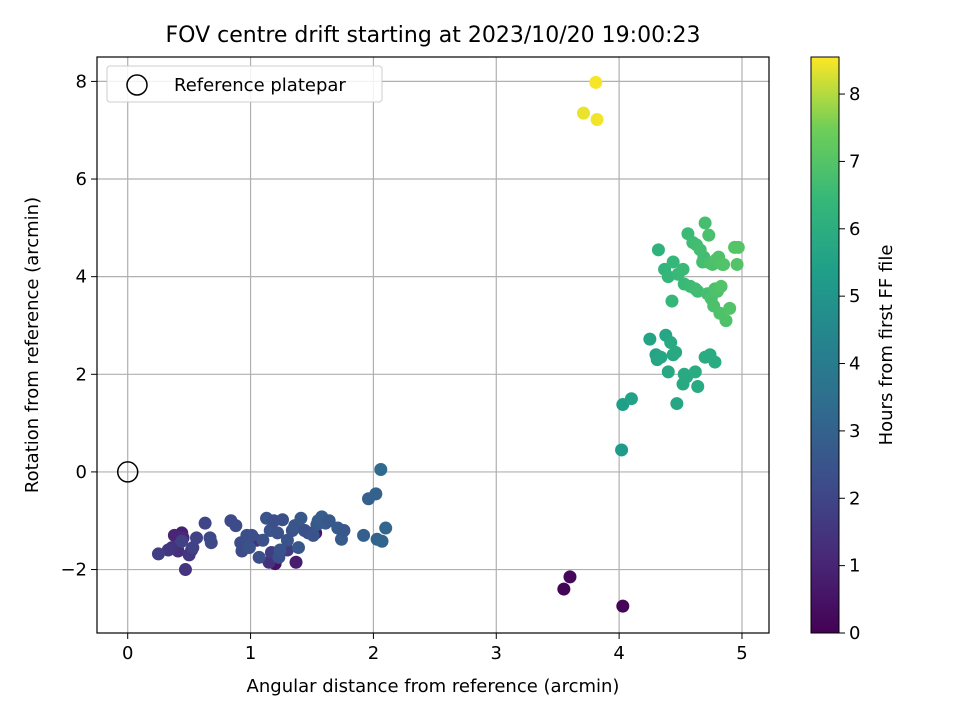  Describe the element at coordinates (73, 570) in the screenshot. I see `y-tick-label: −2` at that location.